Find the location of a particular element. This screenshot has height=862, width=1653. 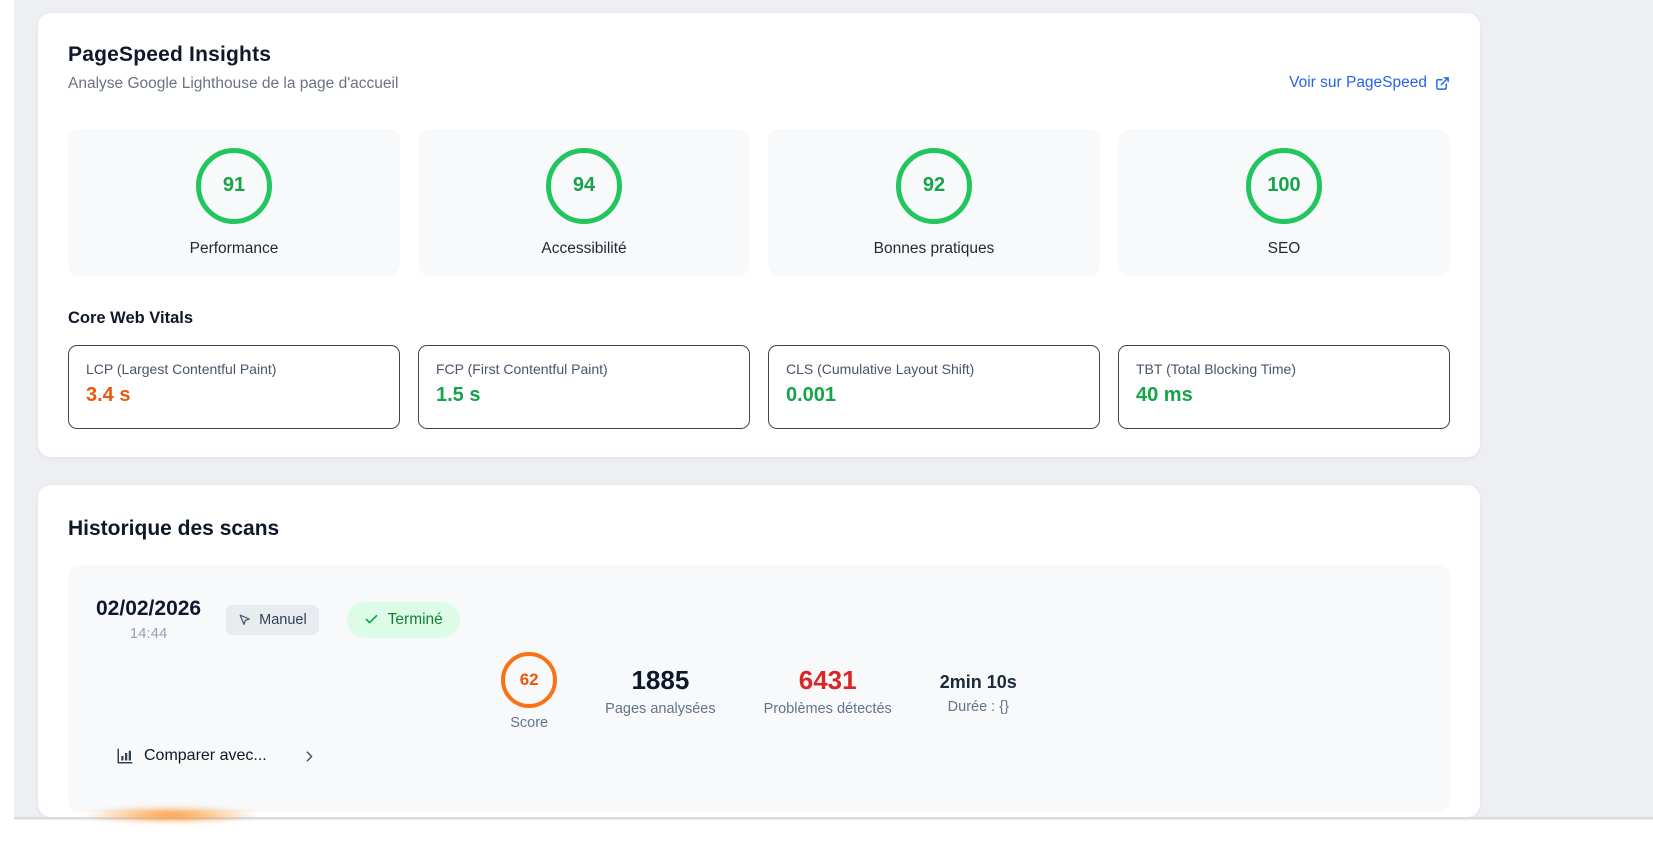

duration-value: 2min 10s is located at coordinates (978, 681).